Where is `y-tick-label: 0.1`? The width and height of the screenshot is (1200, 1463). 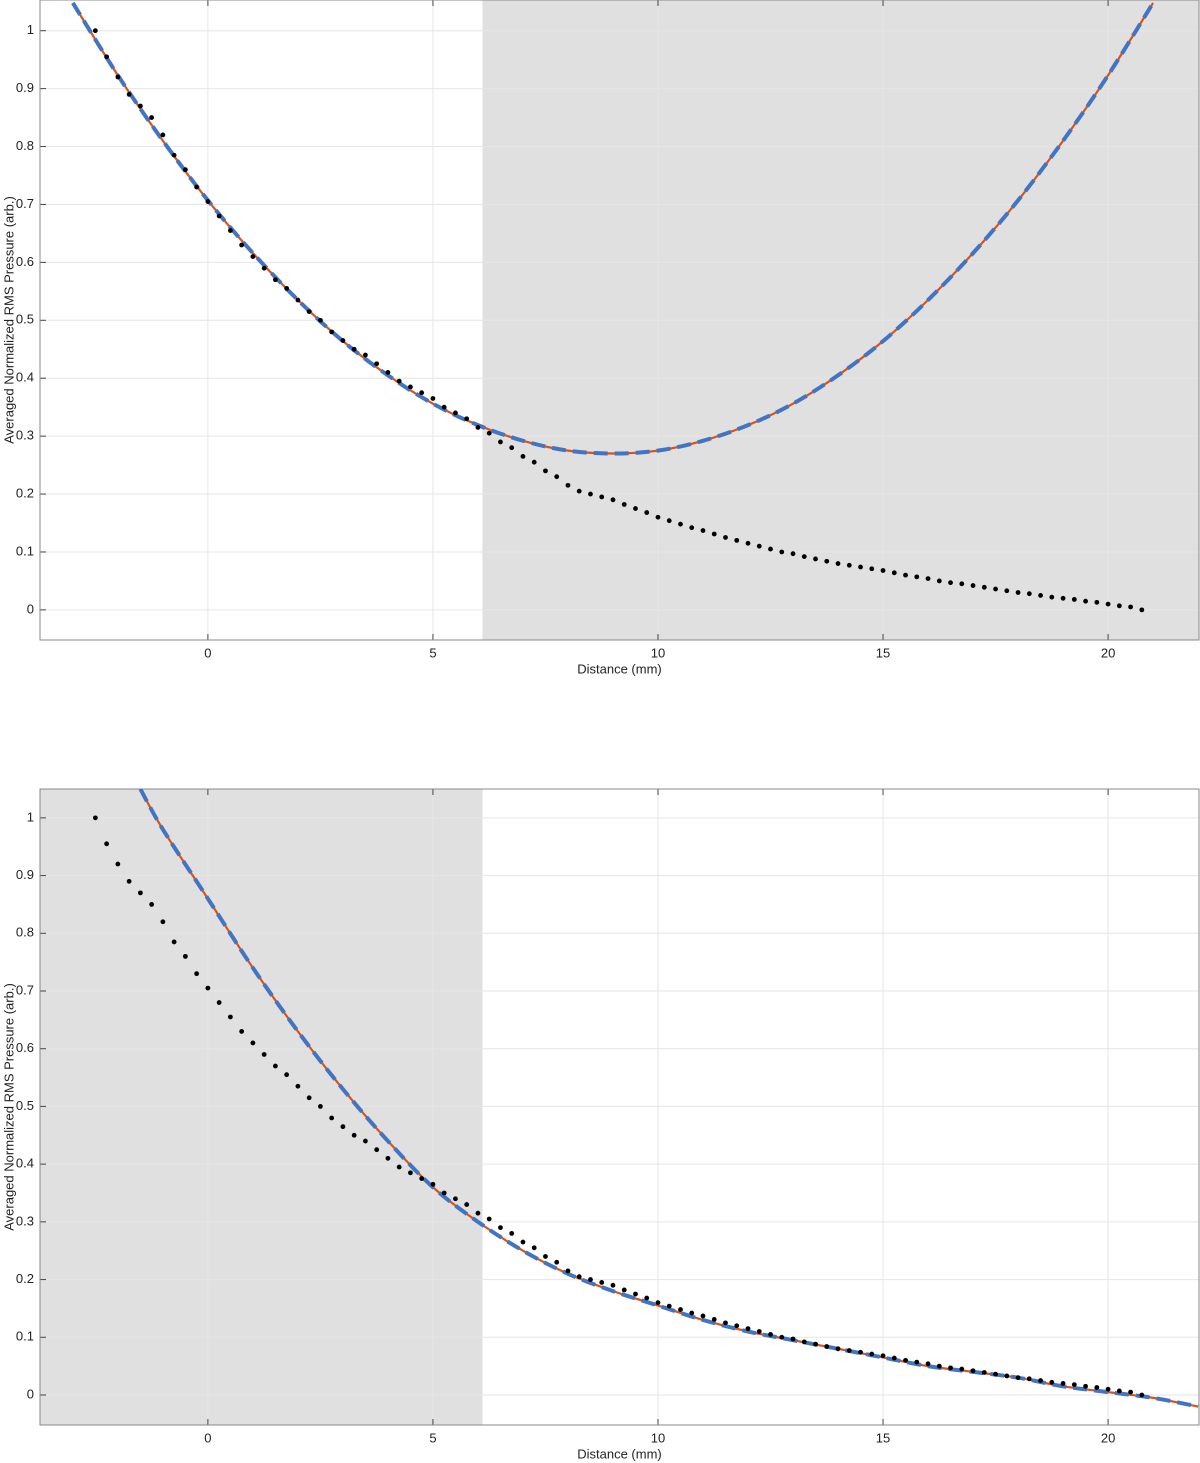
y-tick-label: 0.1 is located at coordinates (25, 550).